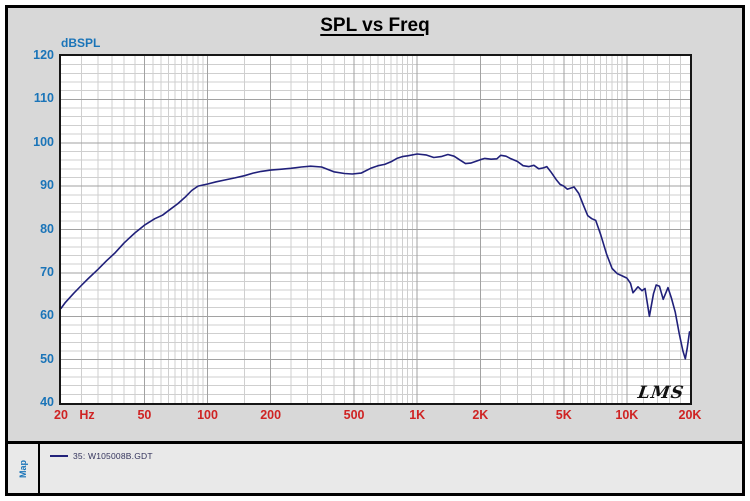 This screenshot has width=750, height=501. What do you see at coordinates (661, 393) in the screenshot?
I see `lms-watermark: LMS` at bounding box center [661, 393].